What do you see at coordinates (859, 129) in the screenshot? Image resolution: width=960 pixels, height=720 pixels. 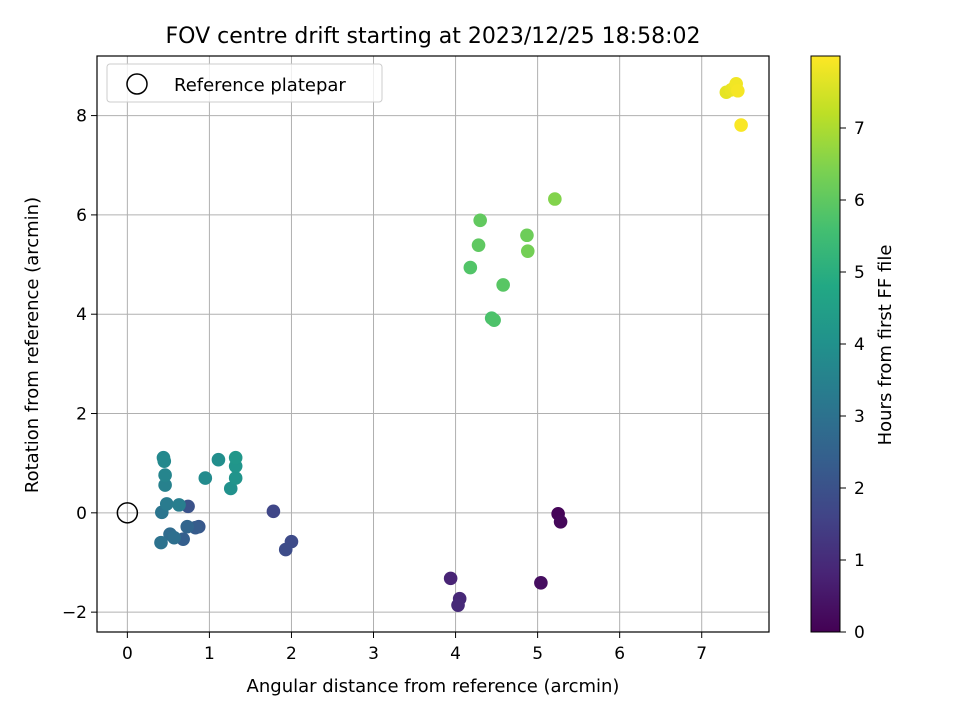 I see `colorbar-tick-label: 7` at bounding box center [859, 129].